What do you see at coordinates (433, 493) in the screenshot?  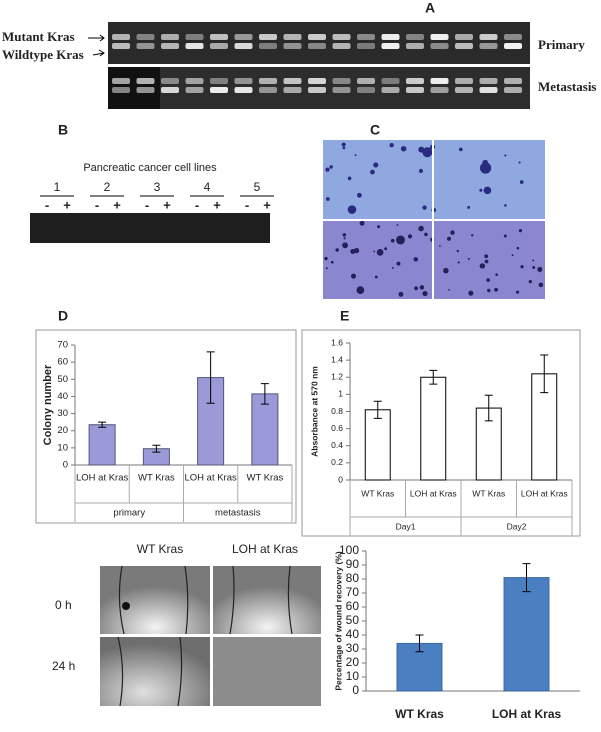 I see `x-tick-label: LOH at Kras` at bounding box center [433, 493].